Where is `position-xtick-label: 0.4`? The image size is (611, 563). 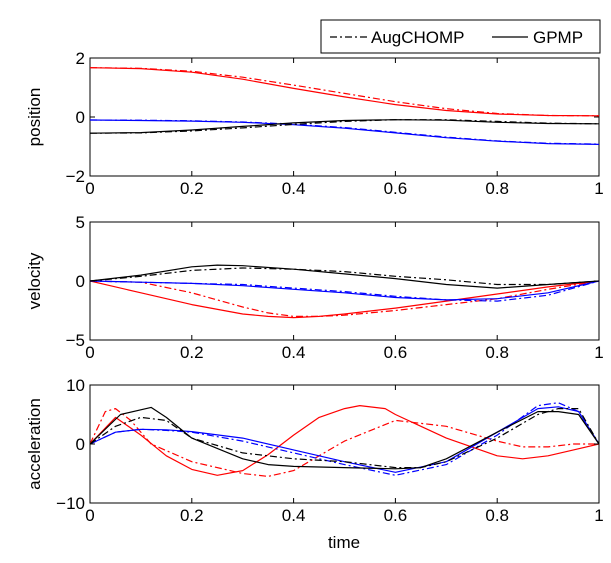
position-xtick-label: 0.4 is located at coordinates (294, 188).